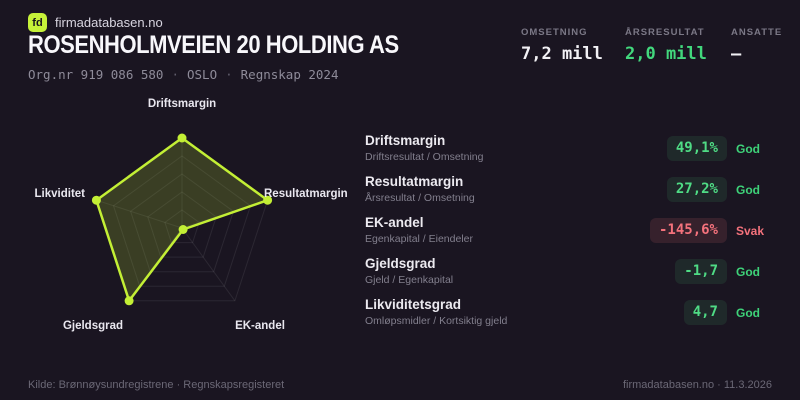 This screenshot has height=400, width=800. What do you see at coordinates (750, 230) in the screenshot?
I see `metric-status-badge: Svak` at bounding box center [750, 230].